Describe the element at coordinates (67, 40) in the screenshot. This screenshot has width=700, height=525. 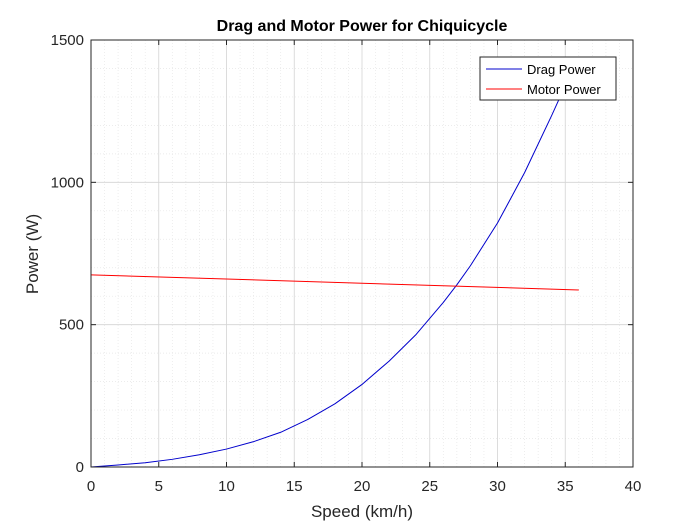
I see `y-tick-label: 1500` at that location.